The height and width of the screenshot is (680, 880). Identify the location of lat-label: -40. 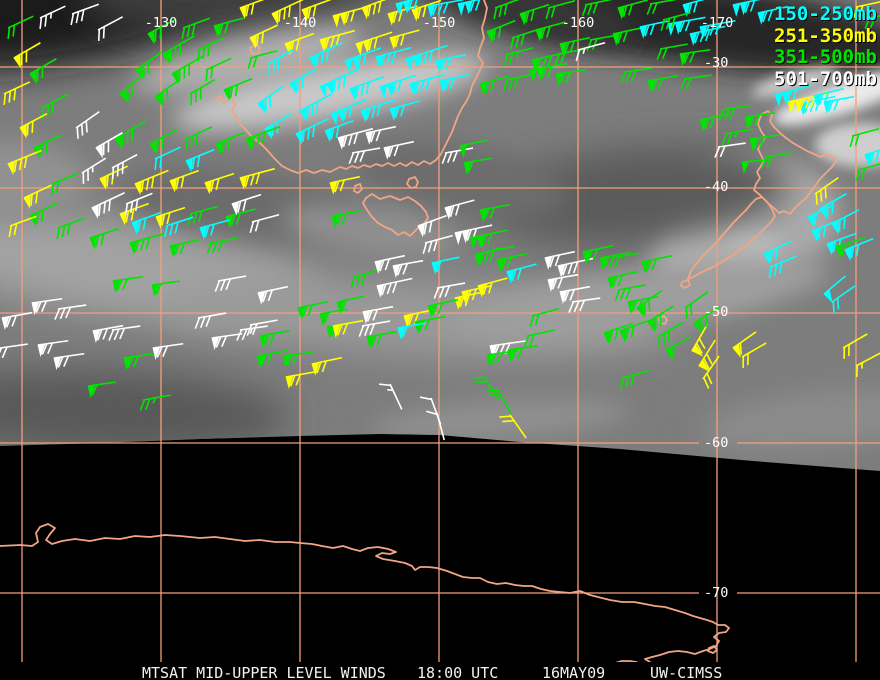
(716, 187).